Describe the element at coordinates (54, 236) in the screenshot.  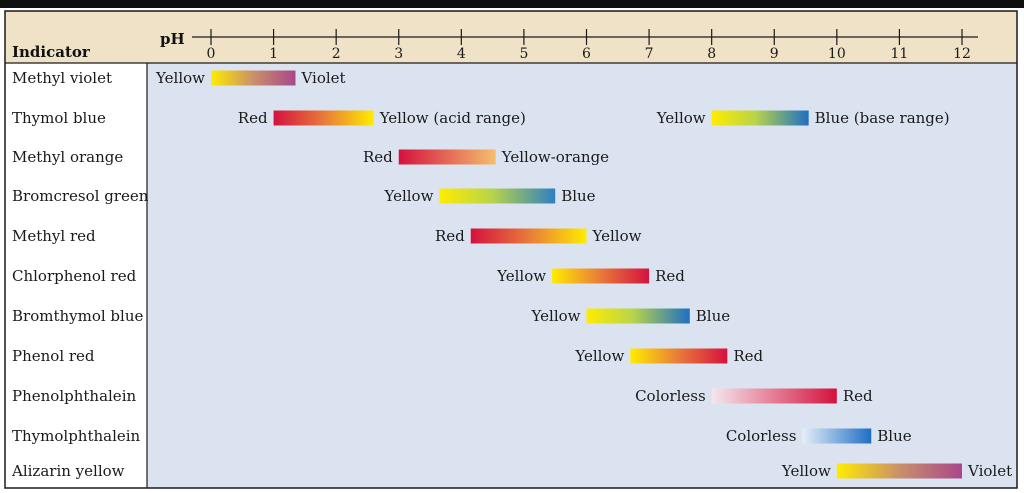
I see `indicator-name: Methyl red` at that location.